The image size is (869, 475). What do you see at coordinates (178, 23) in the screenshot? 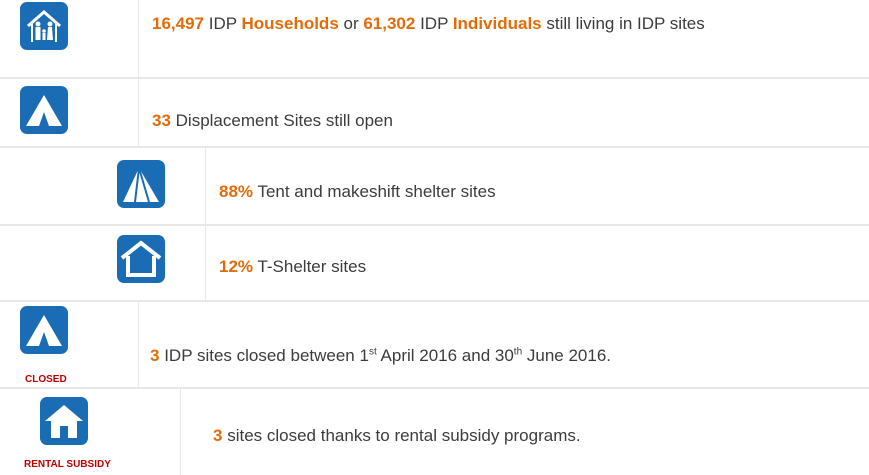
I see `highlight-text: 16,497` at bounding box center [178, 23].